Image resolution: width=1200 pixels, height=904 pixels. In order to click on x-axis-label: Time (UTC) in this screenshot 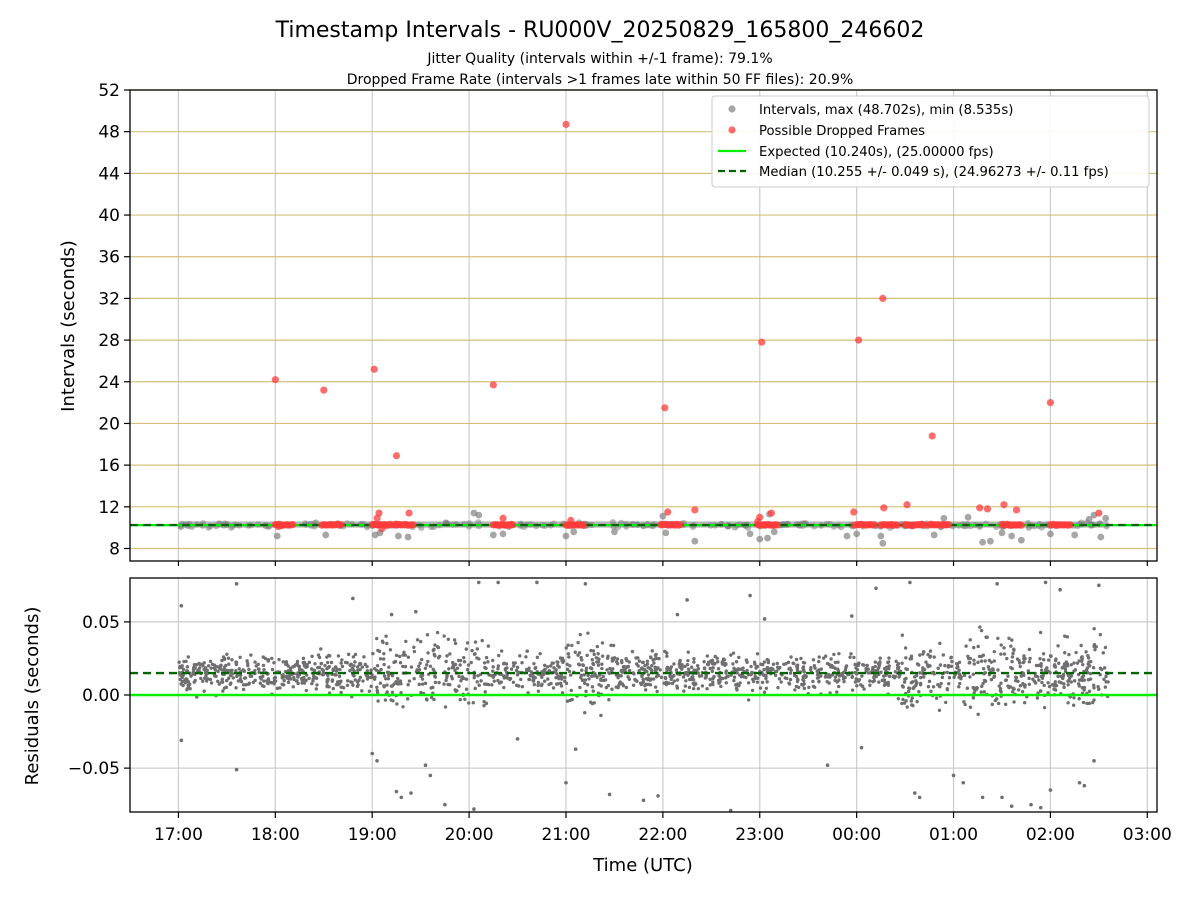, I will do `click(642, 865)`.